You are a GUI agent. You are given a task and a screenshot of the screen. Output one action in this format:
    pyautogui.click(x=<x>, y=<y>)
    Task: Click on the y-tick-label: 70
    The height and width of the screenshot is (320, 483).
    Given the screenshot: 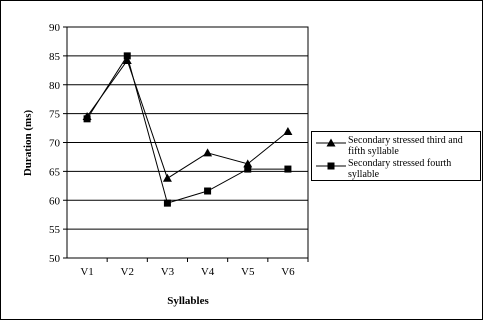 What is the action you would take?
    pyautogui.click(x=55, y=144)
    